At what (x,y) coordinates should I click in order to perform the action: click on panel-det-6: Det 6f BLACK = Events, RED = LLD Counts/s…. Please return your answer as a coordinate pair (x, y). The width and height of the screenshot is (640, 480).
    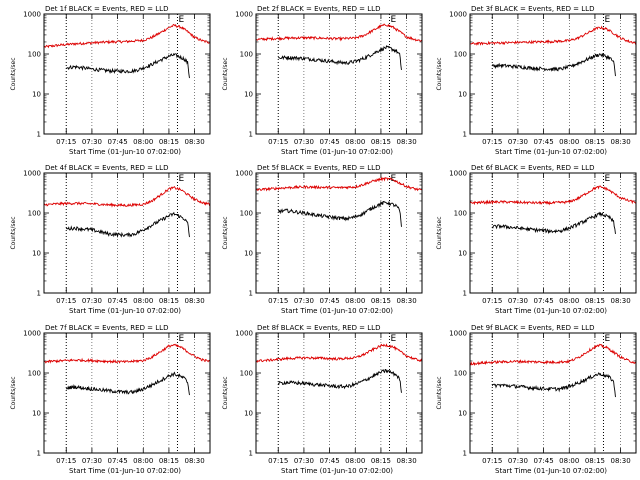
    Looking at the image, I should click on (536, 239).